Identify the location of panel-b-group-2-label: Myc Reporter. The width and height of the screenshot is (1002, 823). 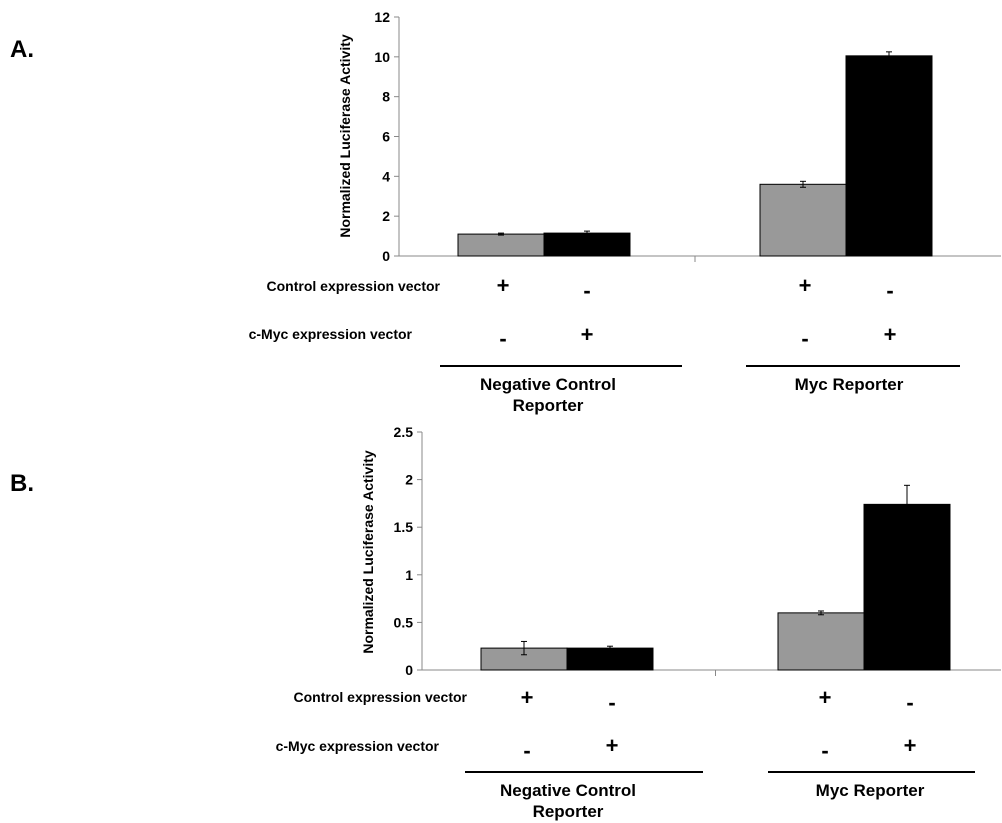
(870, 790).